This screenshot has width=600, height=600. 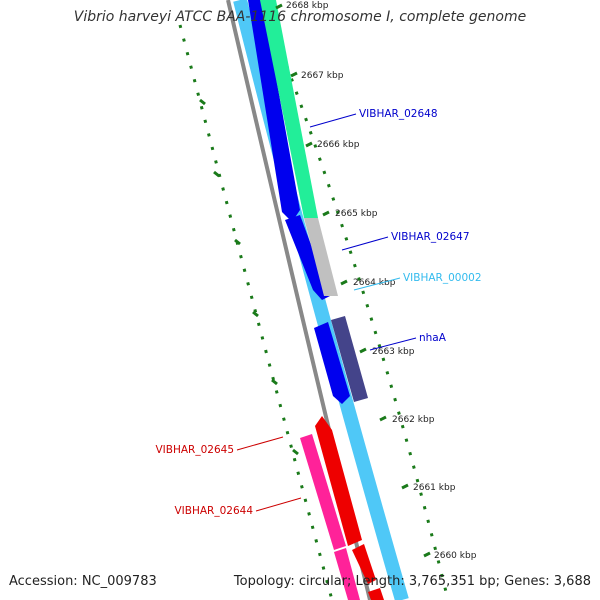 I want to click on gene-label-nhaa: nhaA, so click(x=433, y=338).